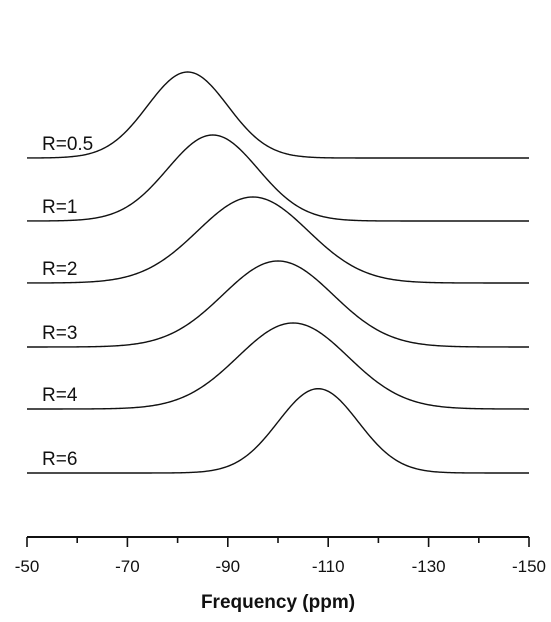  I want to click on x-tick-label: -70, so click(127, 566).